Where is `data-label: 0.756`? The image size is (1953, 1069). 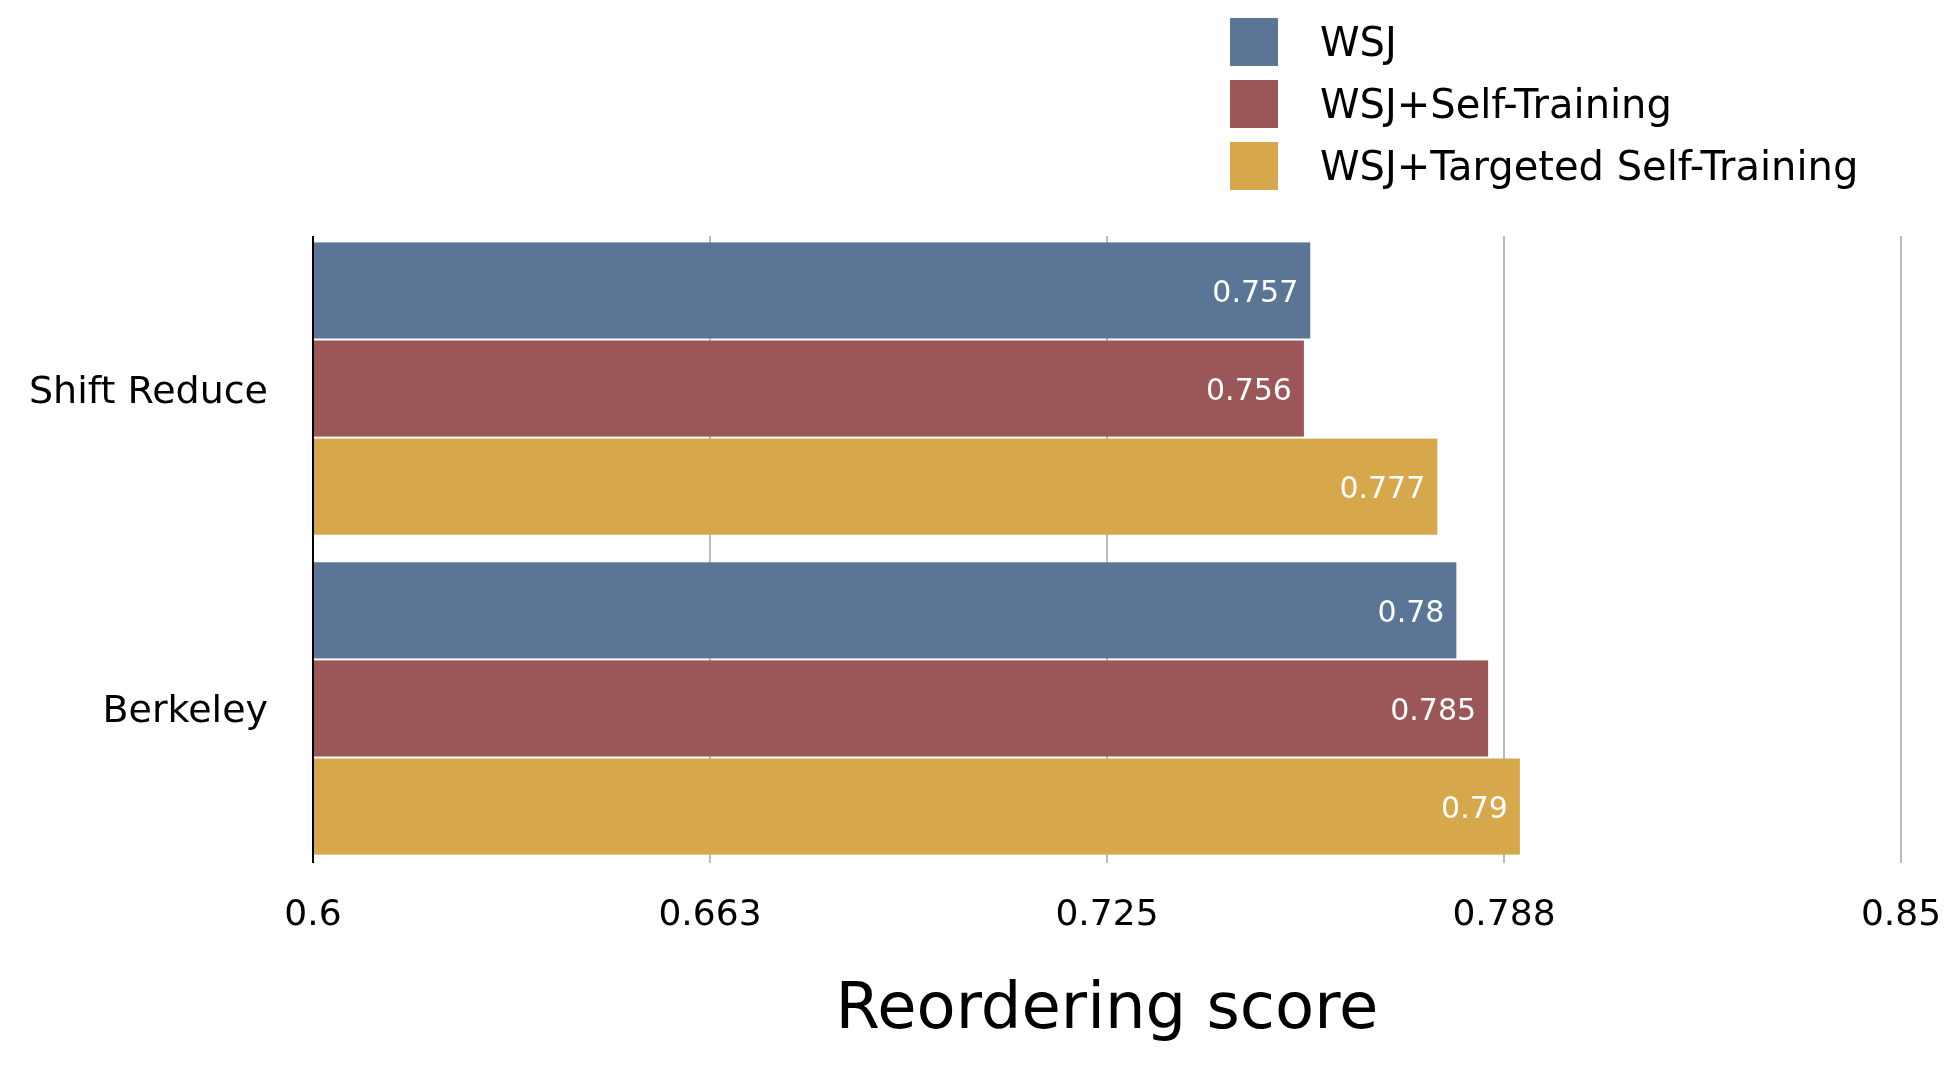
data-label: 0.756 is located at coordinates (1249, 390).